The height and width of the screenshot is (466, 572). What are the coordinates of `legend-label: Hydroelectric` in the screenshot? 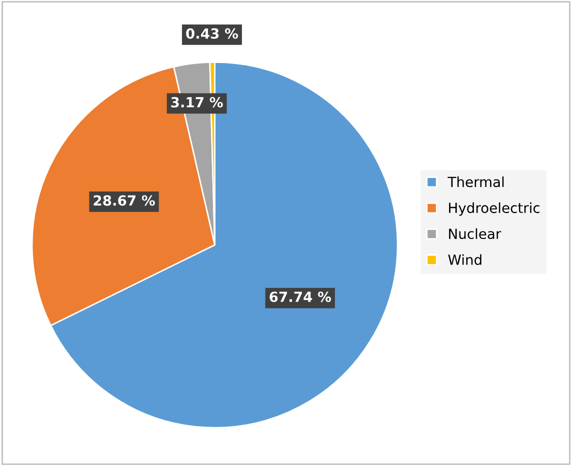 It's located at (494, 209).